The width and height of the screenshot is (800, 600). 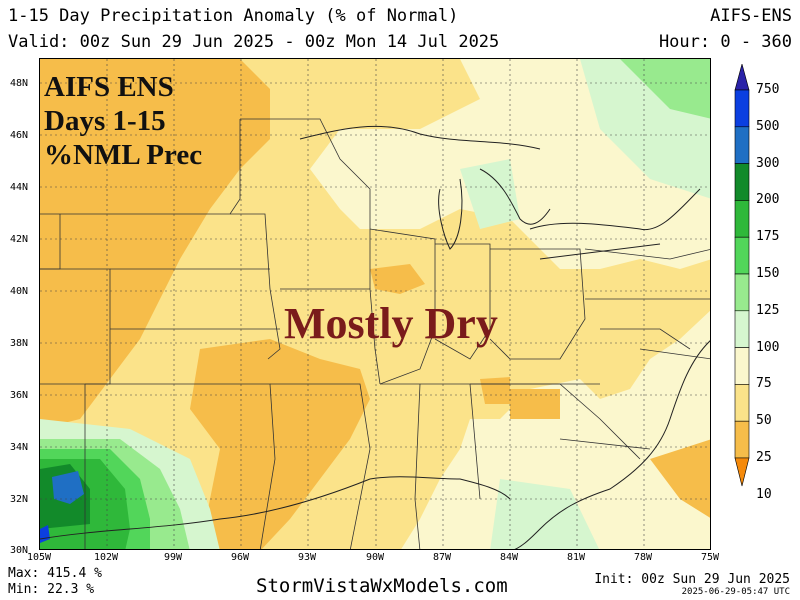 What do you see at coordinates (173, 557) in the screenshot?
I see `lon-label: 99W` at bounding box center [173, 557].